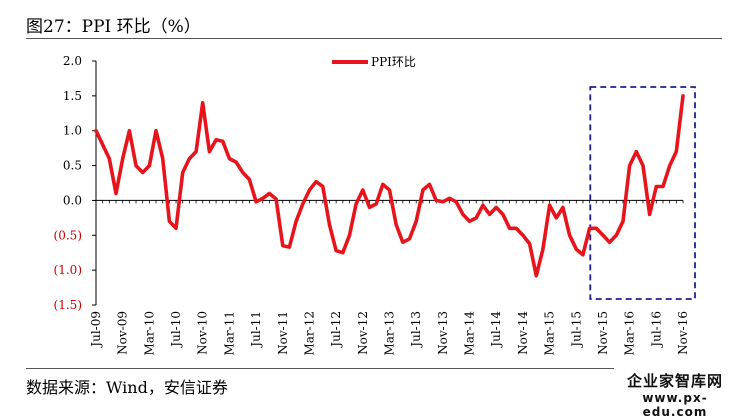 Image resolution: width=740 pixels, height=419 pixels. Describe the element at coordinates (374, 38) in the screenshot. I see `top-divider` at that location.